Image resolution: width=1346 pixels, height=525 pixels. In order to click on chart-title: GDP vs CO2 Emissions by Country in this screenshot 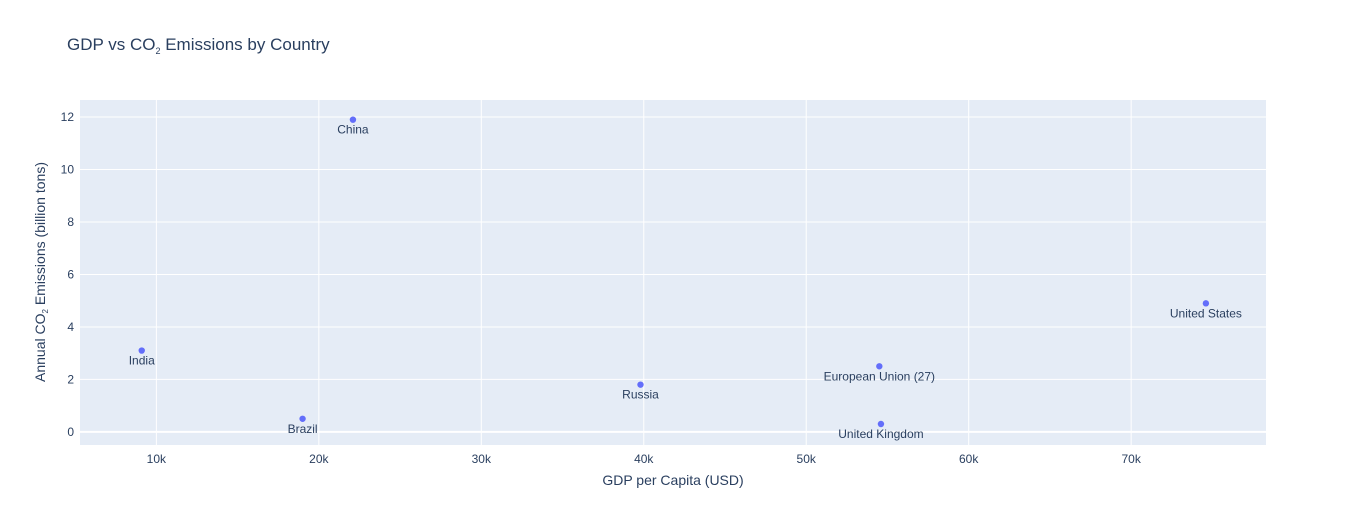, I will do `click(198, 45)`.